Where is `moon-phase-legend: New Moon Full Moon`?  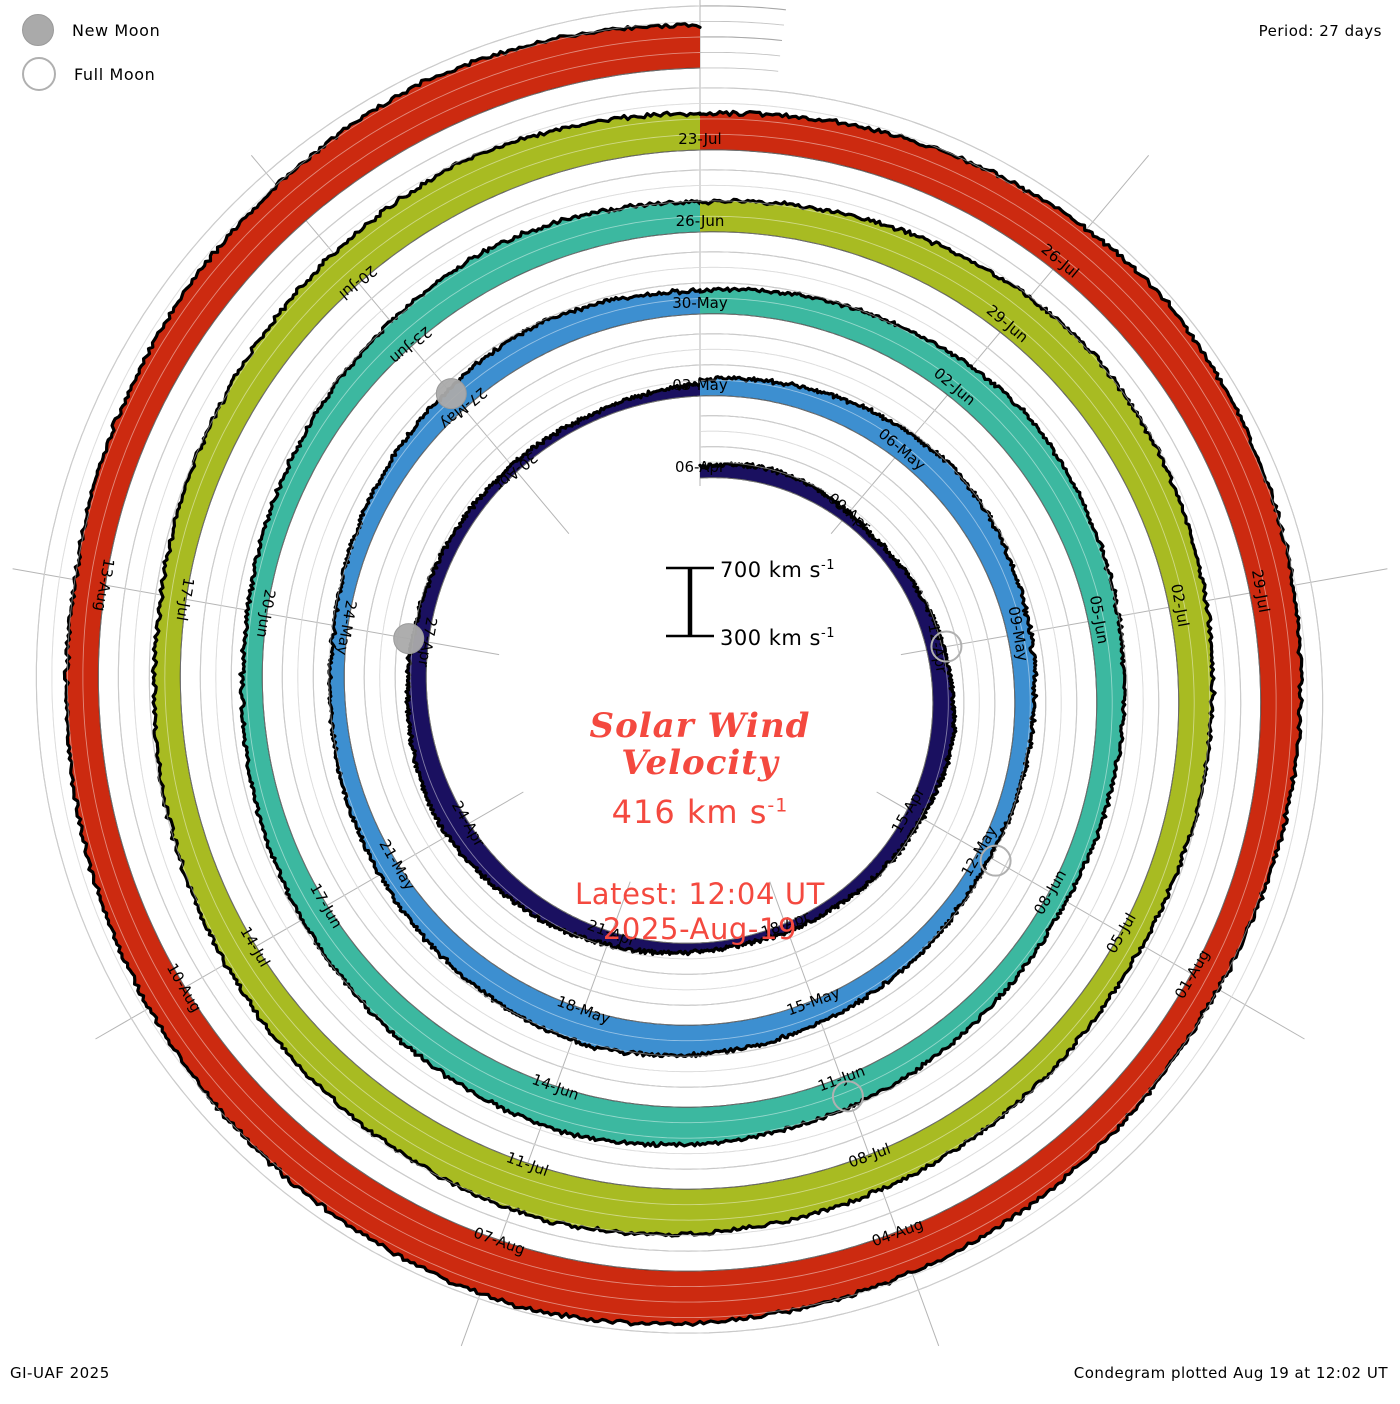 moon-phase-legend: New Moon Full Moon is located at coordinates (137, 52).